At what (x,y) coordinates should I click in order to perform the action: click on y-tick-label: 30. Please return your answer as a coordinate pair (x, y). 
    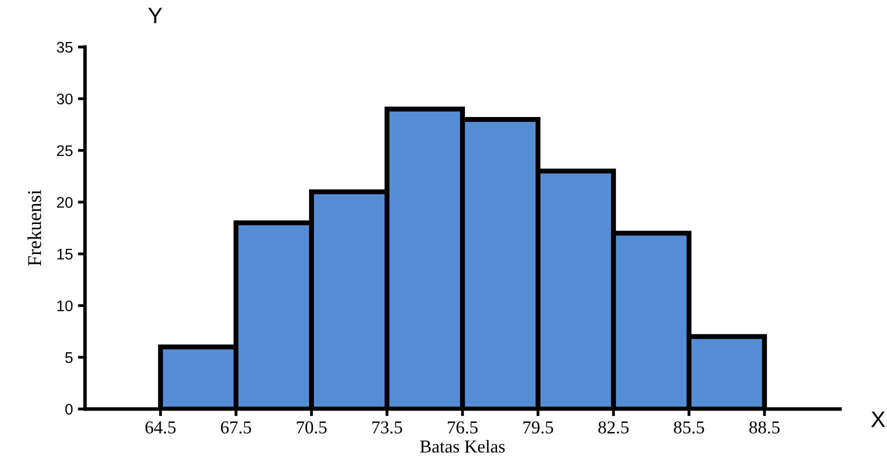
    Looking at the image, I should click on (64, 99).